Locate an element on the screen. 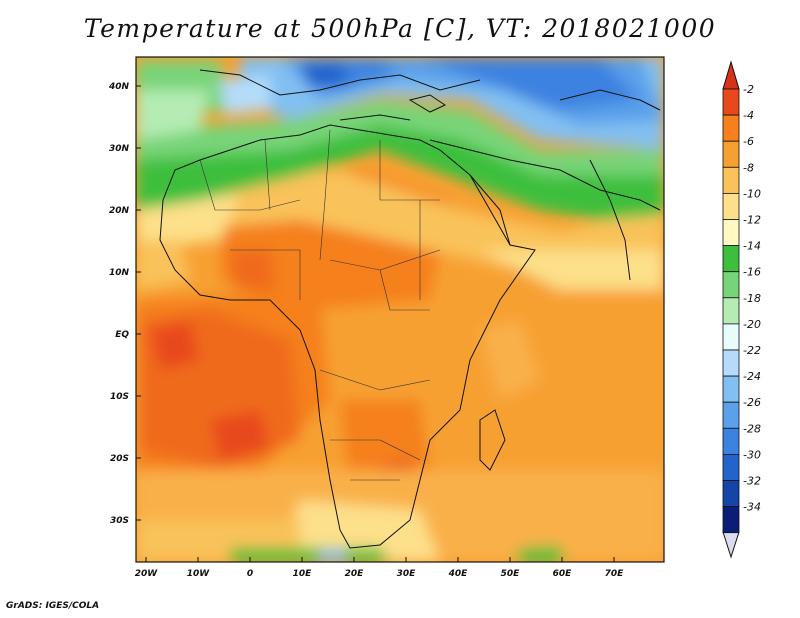 The width and height of the screenshot is (800, 618). lat-label: 30N is located at coordinates (119, 149).